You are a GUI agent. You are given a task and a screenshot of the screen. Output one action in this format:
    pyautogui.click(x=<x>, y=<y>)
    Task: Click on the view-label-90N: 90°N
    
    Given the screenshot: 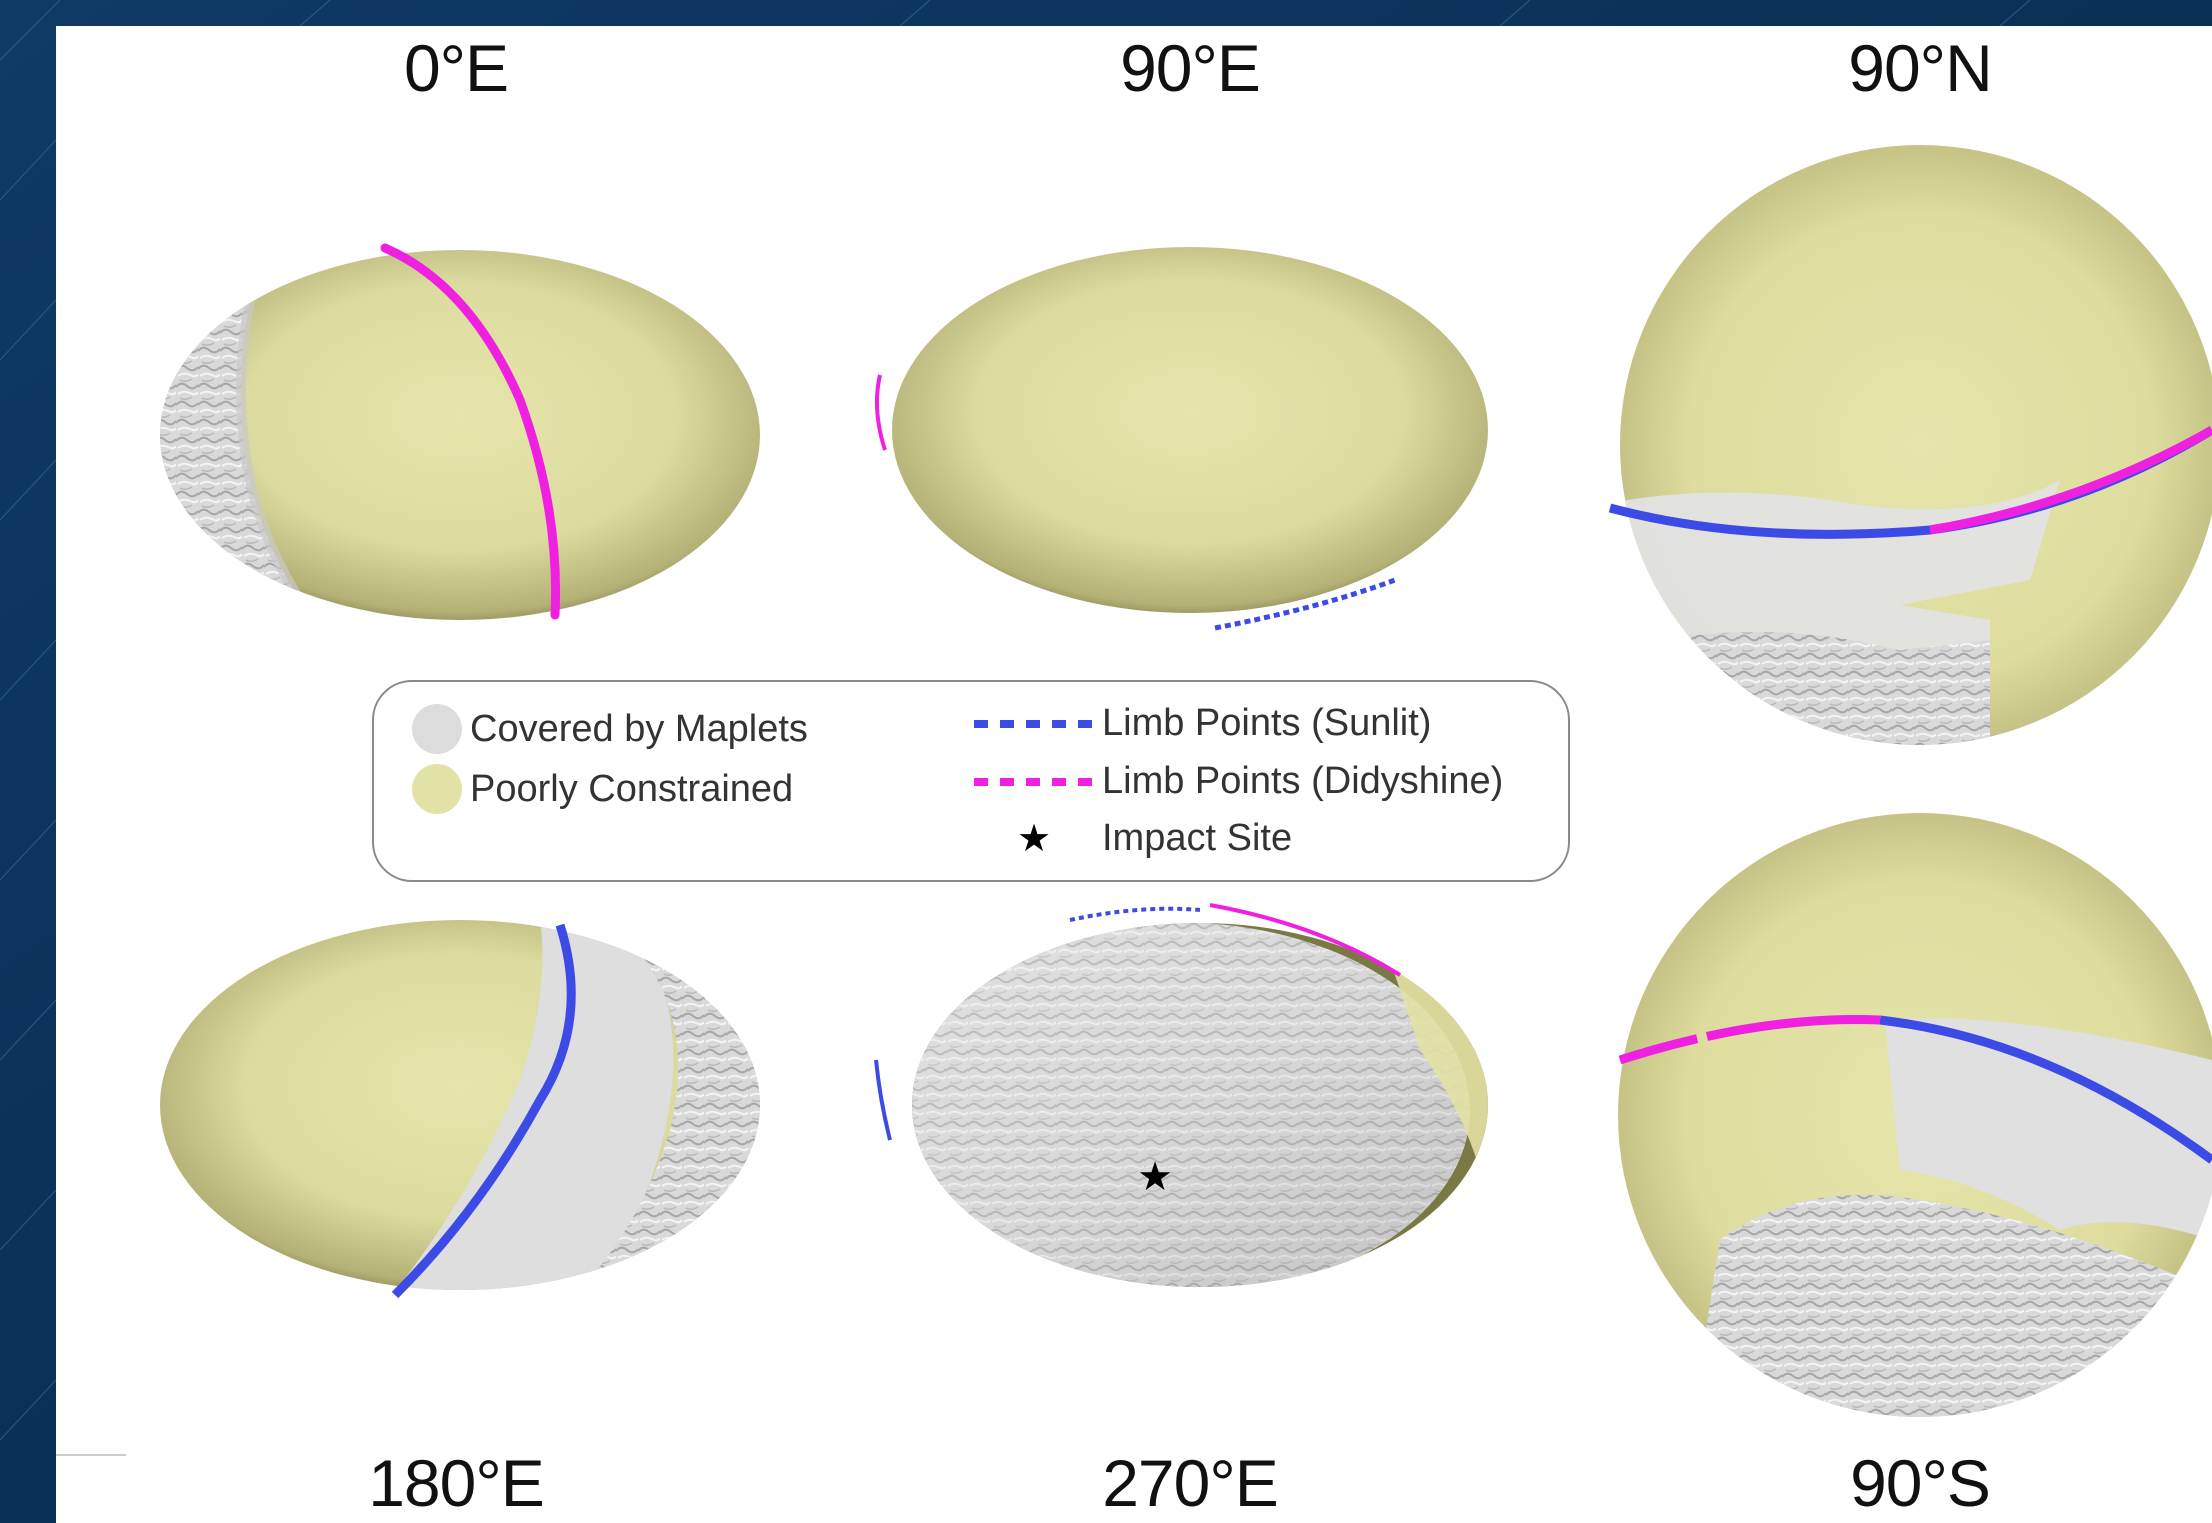 What is the action you would take?
    pyautogui.click(x=1920, y=68)
    